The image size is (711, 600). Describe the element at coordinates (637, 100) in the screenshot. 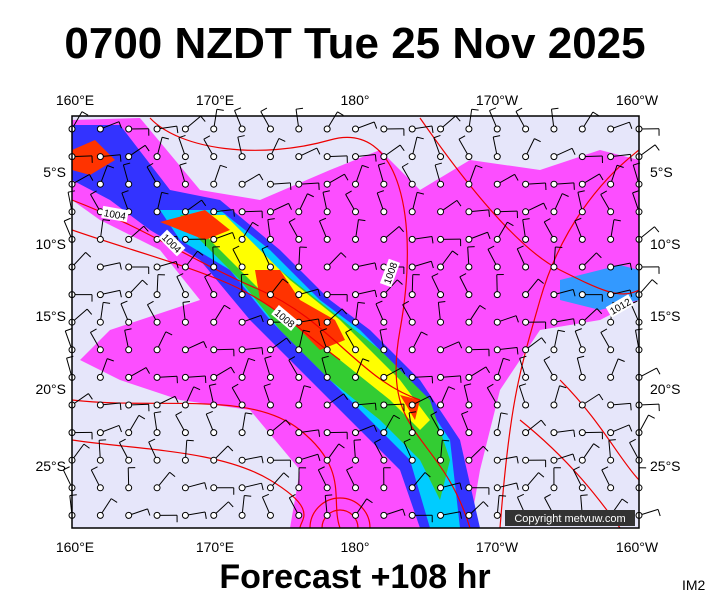

I see `lon-label-top: 160°W` at that location.